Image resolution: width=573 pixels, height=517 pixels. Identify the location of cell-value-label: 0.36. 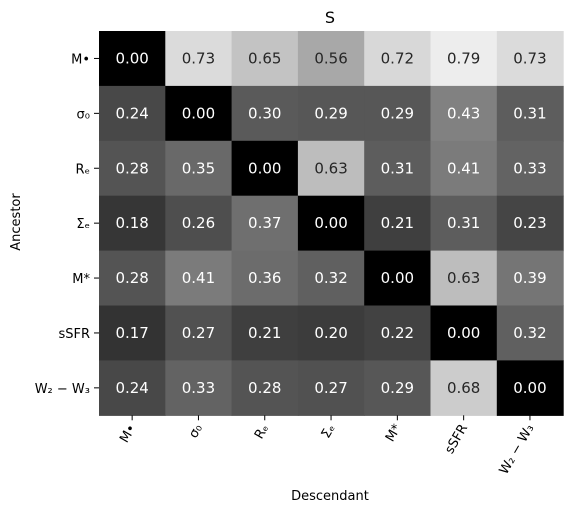
(264, 278).